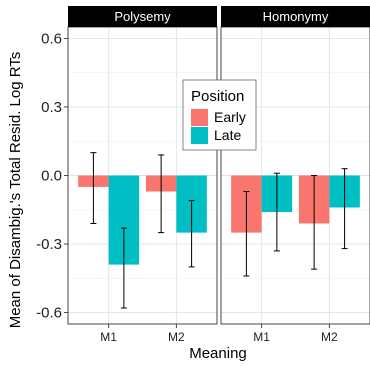 This screenshot has width=370, height=366. I want to click on strip-label: Homonymy, so click(296, 16).